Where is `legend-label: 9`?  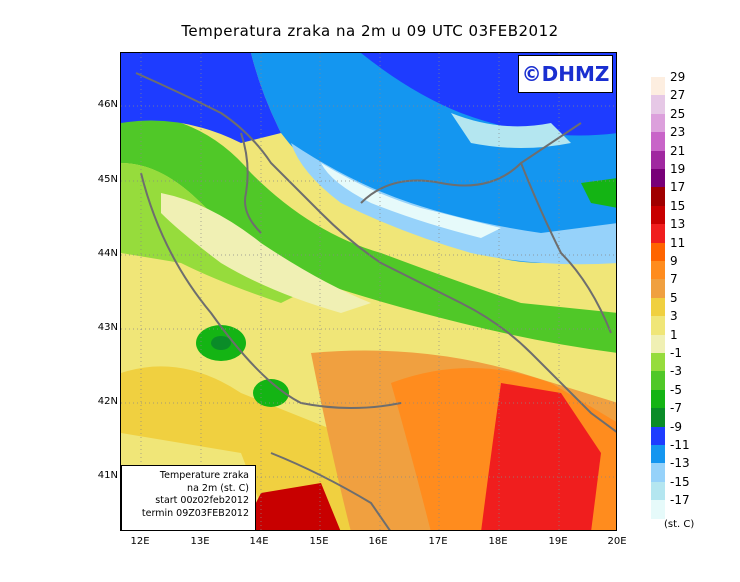
legend-label: 9 is located at coordinates (674, 261).